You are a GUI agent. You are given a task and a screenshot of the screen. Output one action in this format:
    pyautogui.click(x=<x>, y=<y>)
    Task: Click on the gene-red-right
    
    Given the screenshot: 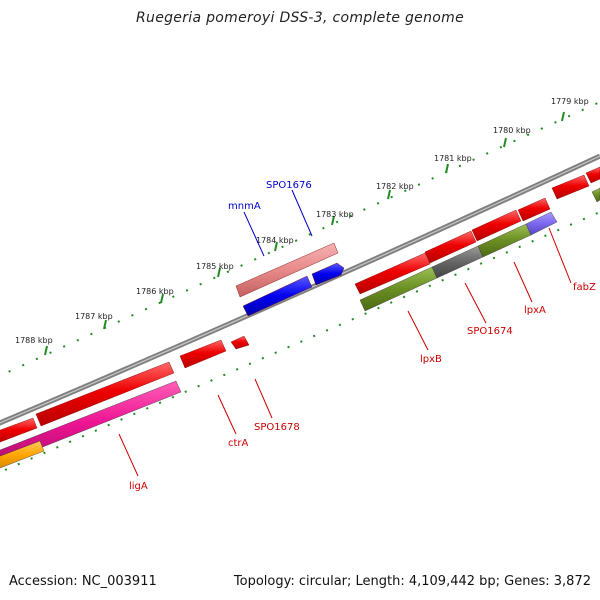 What is the action you would take?
    pyautogui.click(x=570, y=187)
    